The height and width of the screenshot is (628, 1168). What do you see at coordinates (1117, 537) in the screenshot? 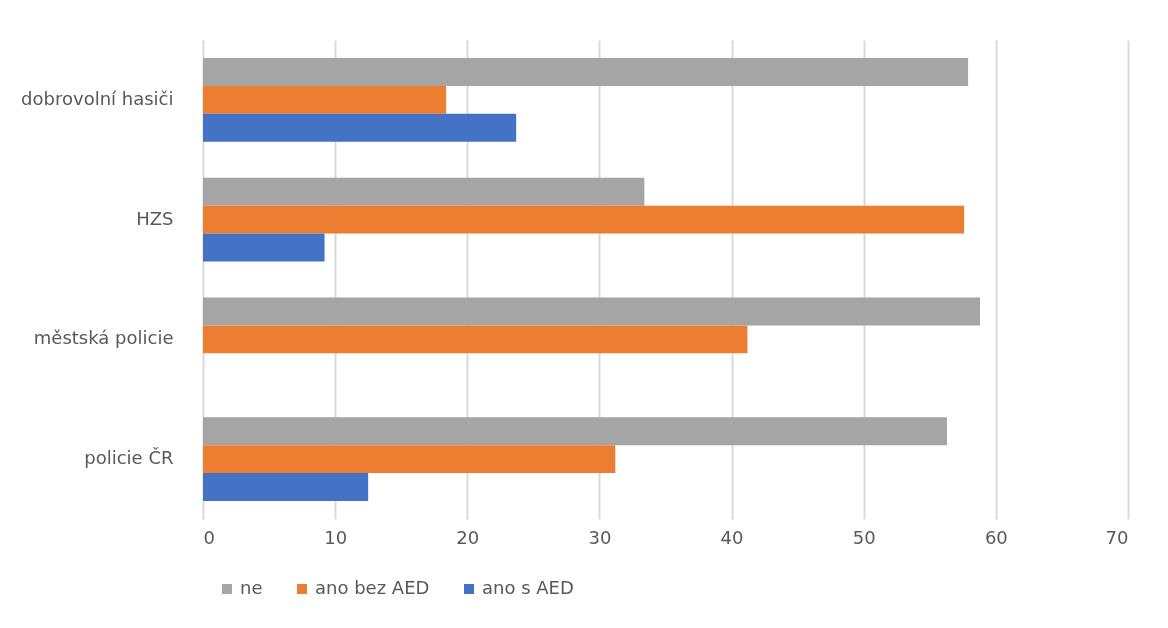
I see `x-tick-label: 70` at bounding box center [1117, 537].